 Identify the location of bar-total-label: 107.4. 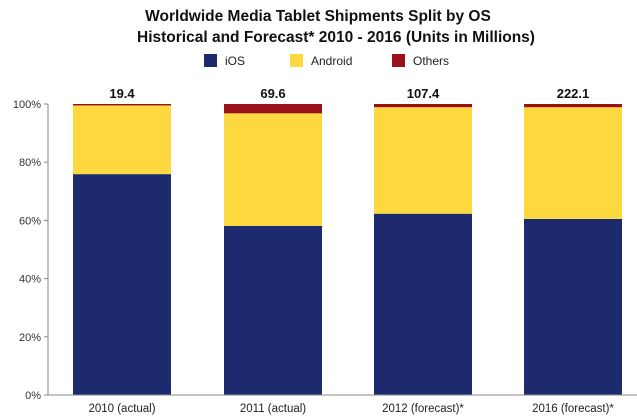
(423, 93).